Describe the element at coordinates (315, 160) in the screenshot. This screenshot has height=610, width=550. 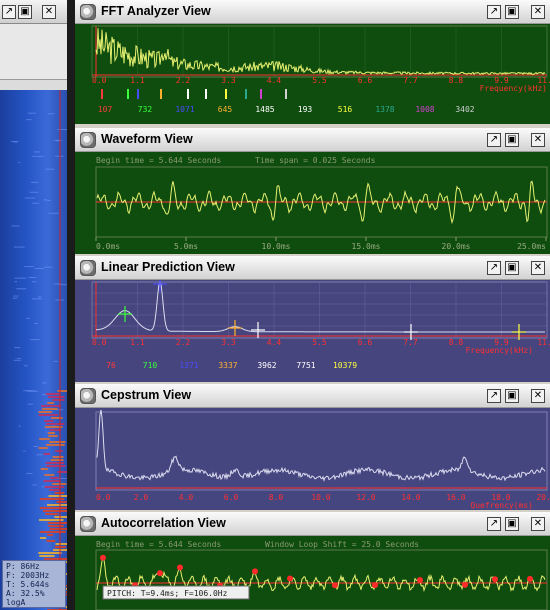
I see `waveform-time-span: Time span = 0.025 Seconds` at that location.